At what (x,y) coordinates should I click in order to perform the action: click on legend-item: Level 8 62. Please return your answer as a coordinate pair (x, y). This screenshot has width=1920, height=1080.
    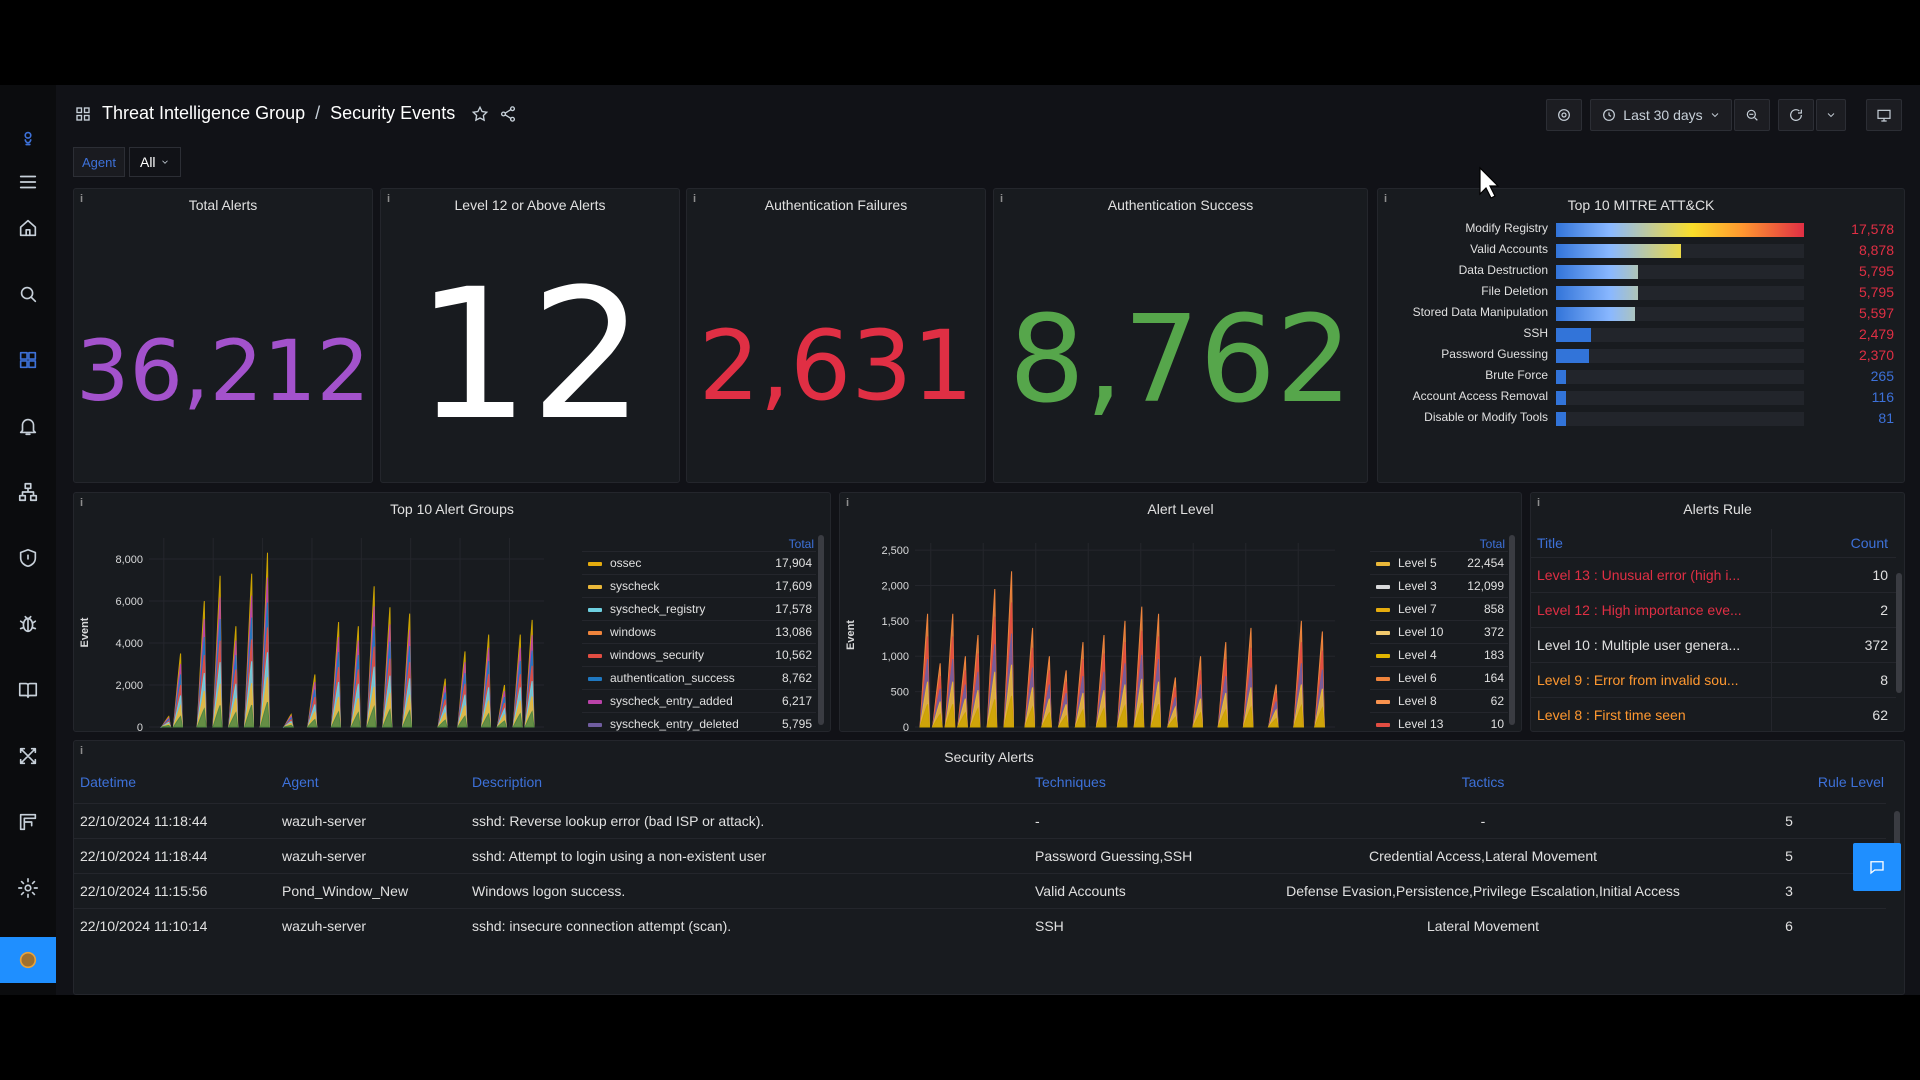
    Looking at the image, I should click on (1439, 700).